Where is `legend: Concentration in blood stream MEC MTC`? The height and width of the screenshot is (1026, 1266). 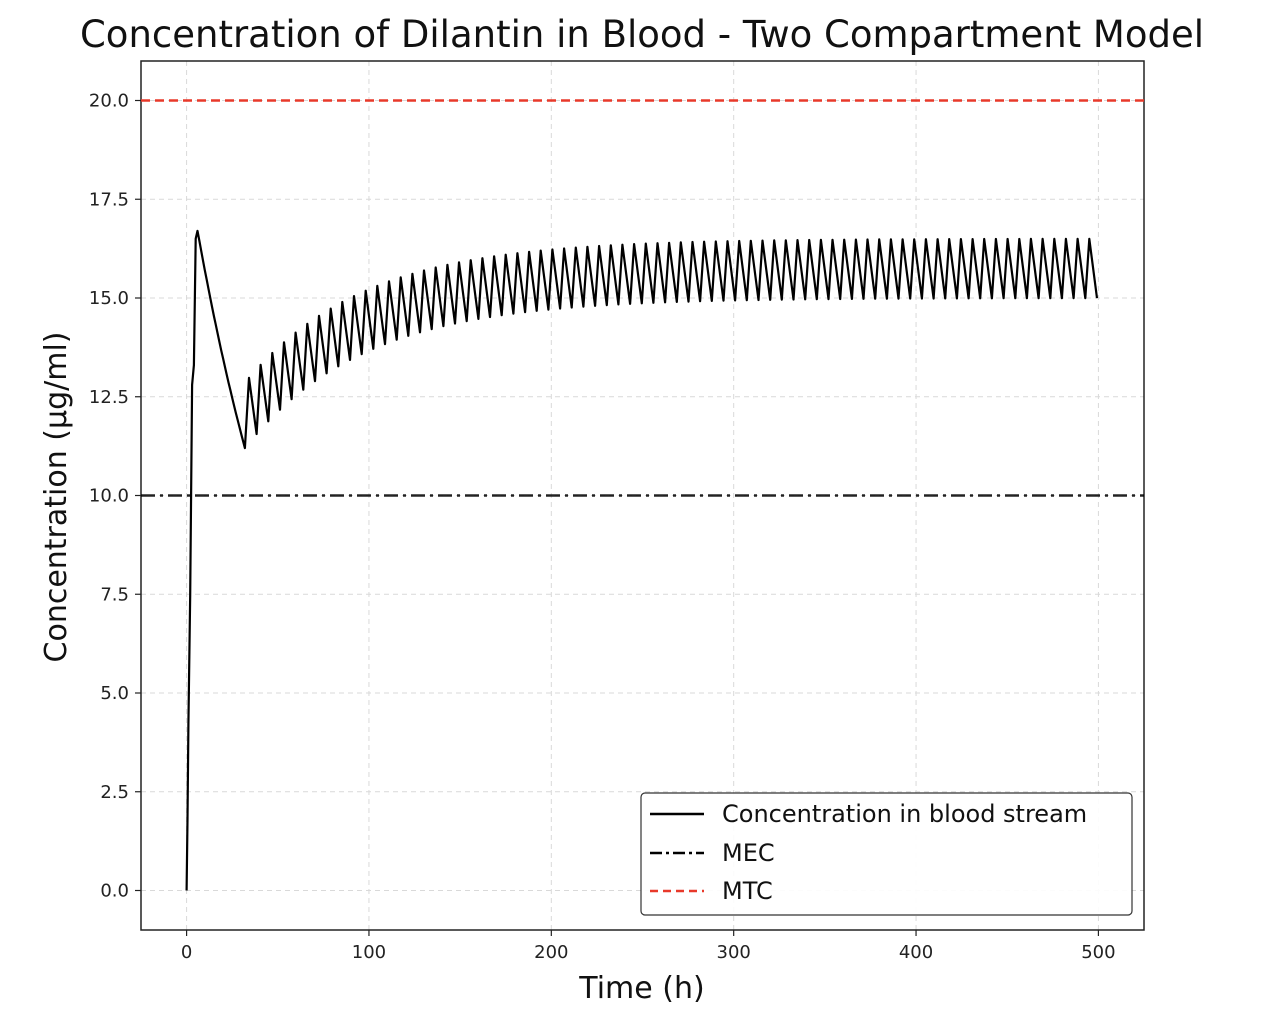
legend: Concentration in blood stream MEC MTC is located at coordinates (886, 854).